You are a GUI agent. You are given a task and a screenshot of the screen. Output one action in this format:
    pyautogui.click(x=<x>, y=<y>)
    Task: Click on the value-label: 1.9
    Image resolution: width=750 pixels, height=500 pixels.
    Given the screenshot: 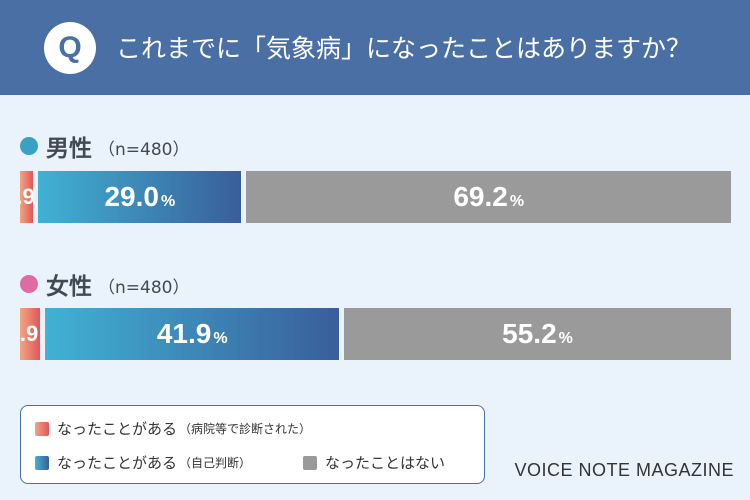 What is the action you would take?
    pyautogui.click(x=27, y=196)
    